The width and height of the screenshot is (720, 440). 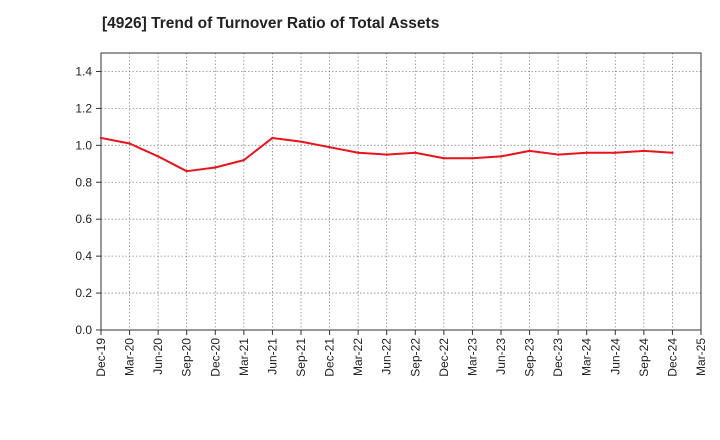 I want to click on y-tick-label: 1.2, so click(x=83, y=108).